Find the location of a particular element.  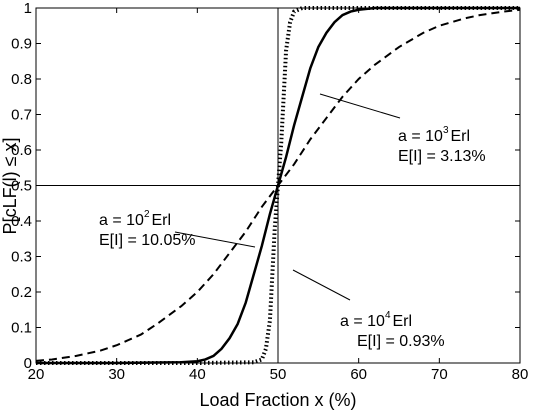

y-tick-label: 0.6 is located at coordinates (21, 150).